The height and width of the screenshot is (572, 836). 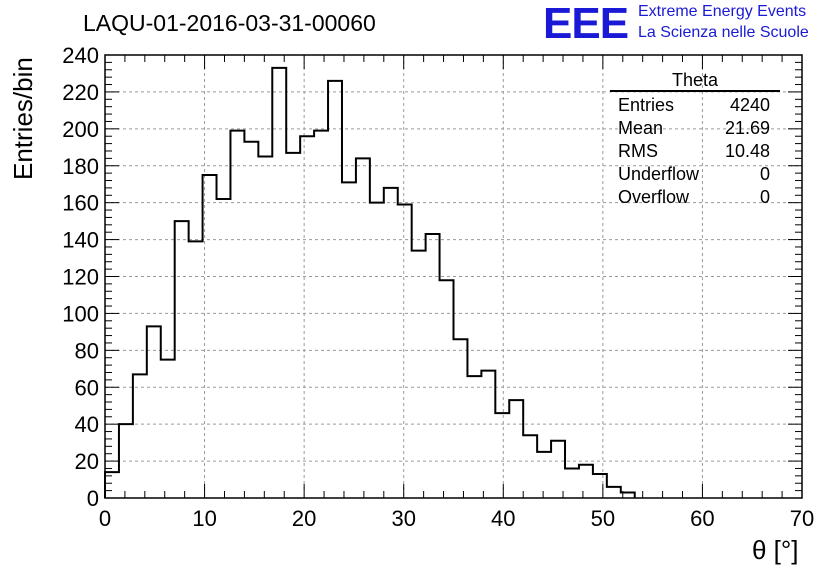 I want to click on y-axis-label: Entries/bin, so click(x=23, y=118).